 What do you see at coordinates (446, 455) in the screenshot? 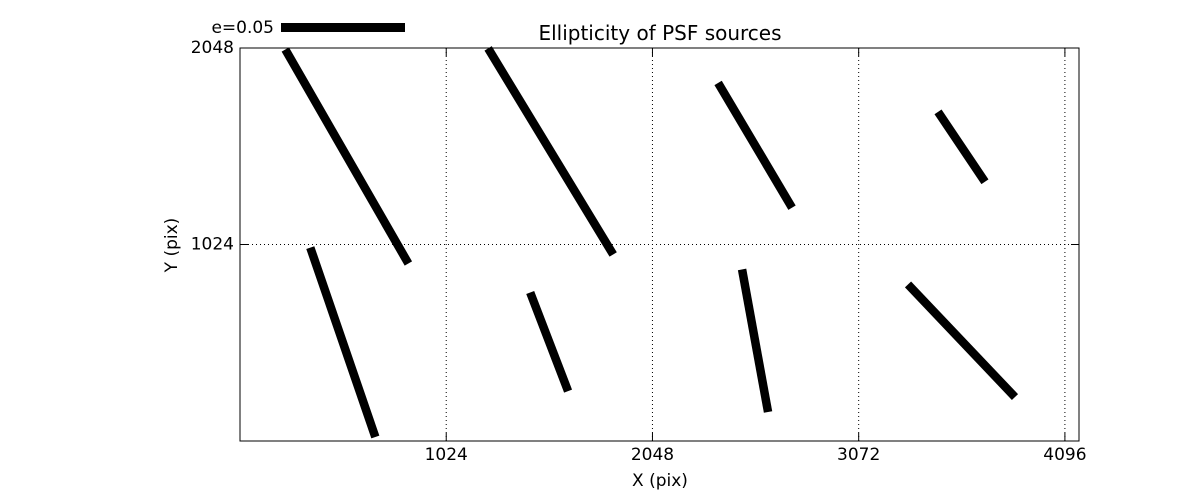
I see `x-tick-label-1024: 1024` at bounding box center [446, 455].